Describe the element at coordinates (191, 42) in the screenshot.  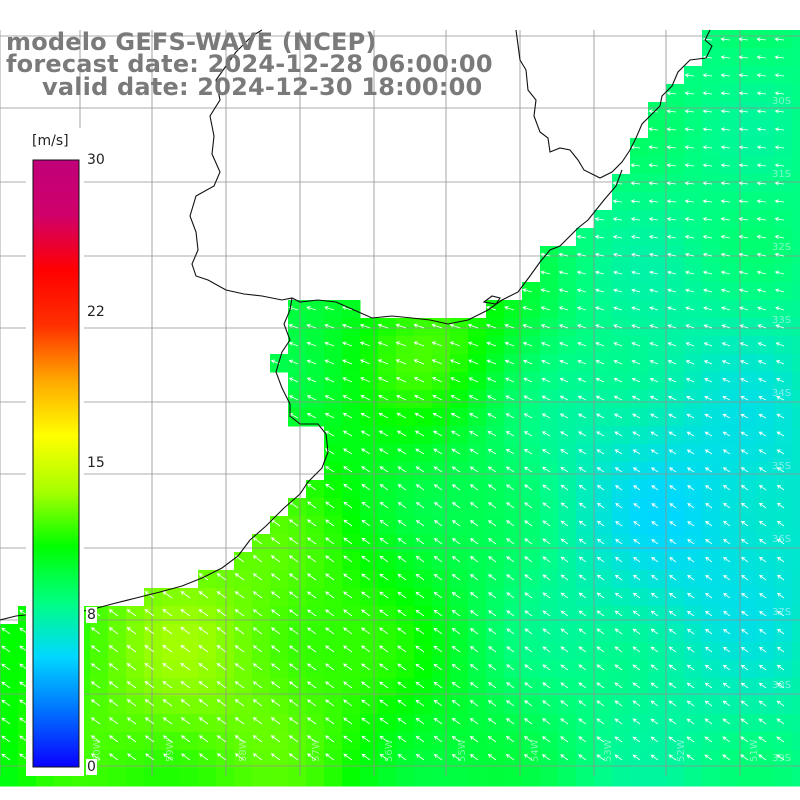
I see `map-title: modelo GEFS-WAVE (NCEP)` at that location.